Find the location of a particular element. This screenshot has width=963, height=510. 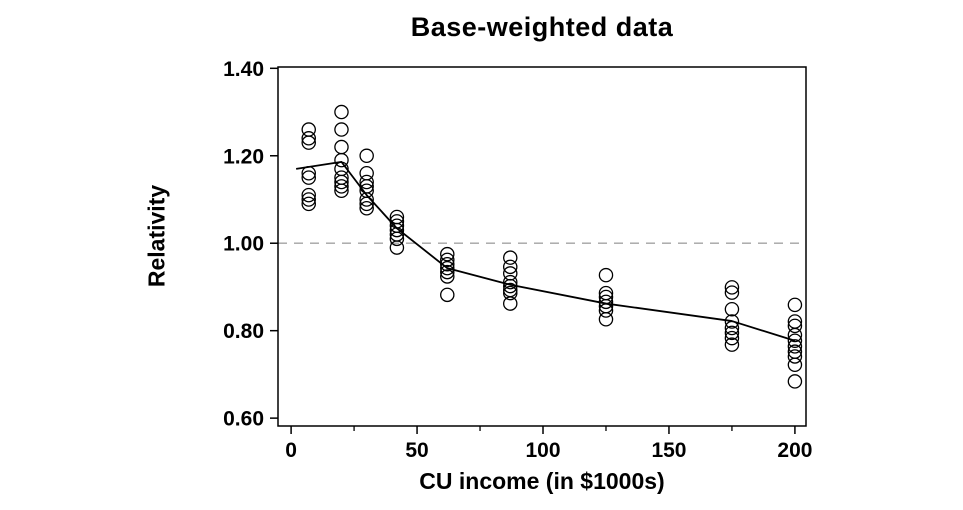

x-tick-label: 0 is located at coordinates (291, 450).